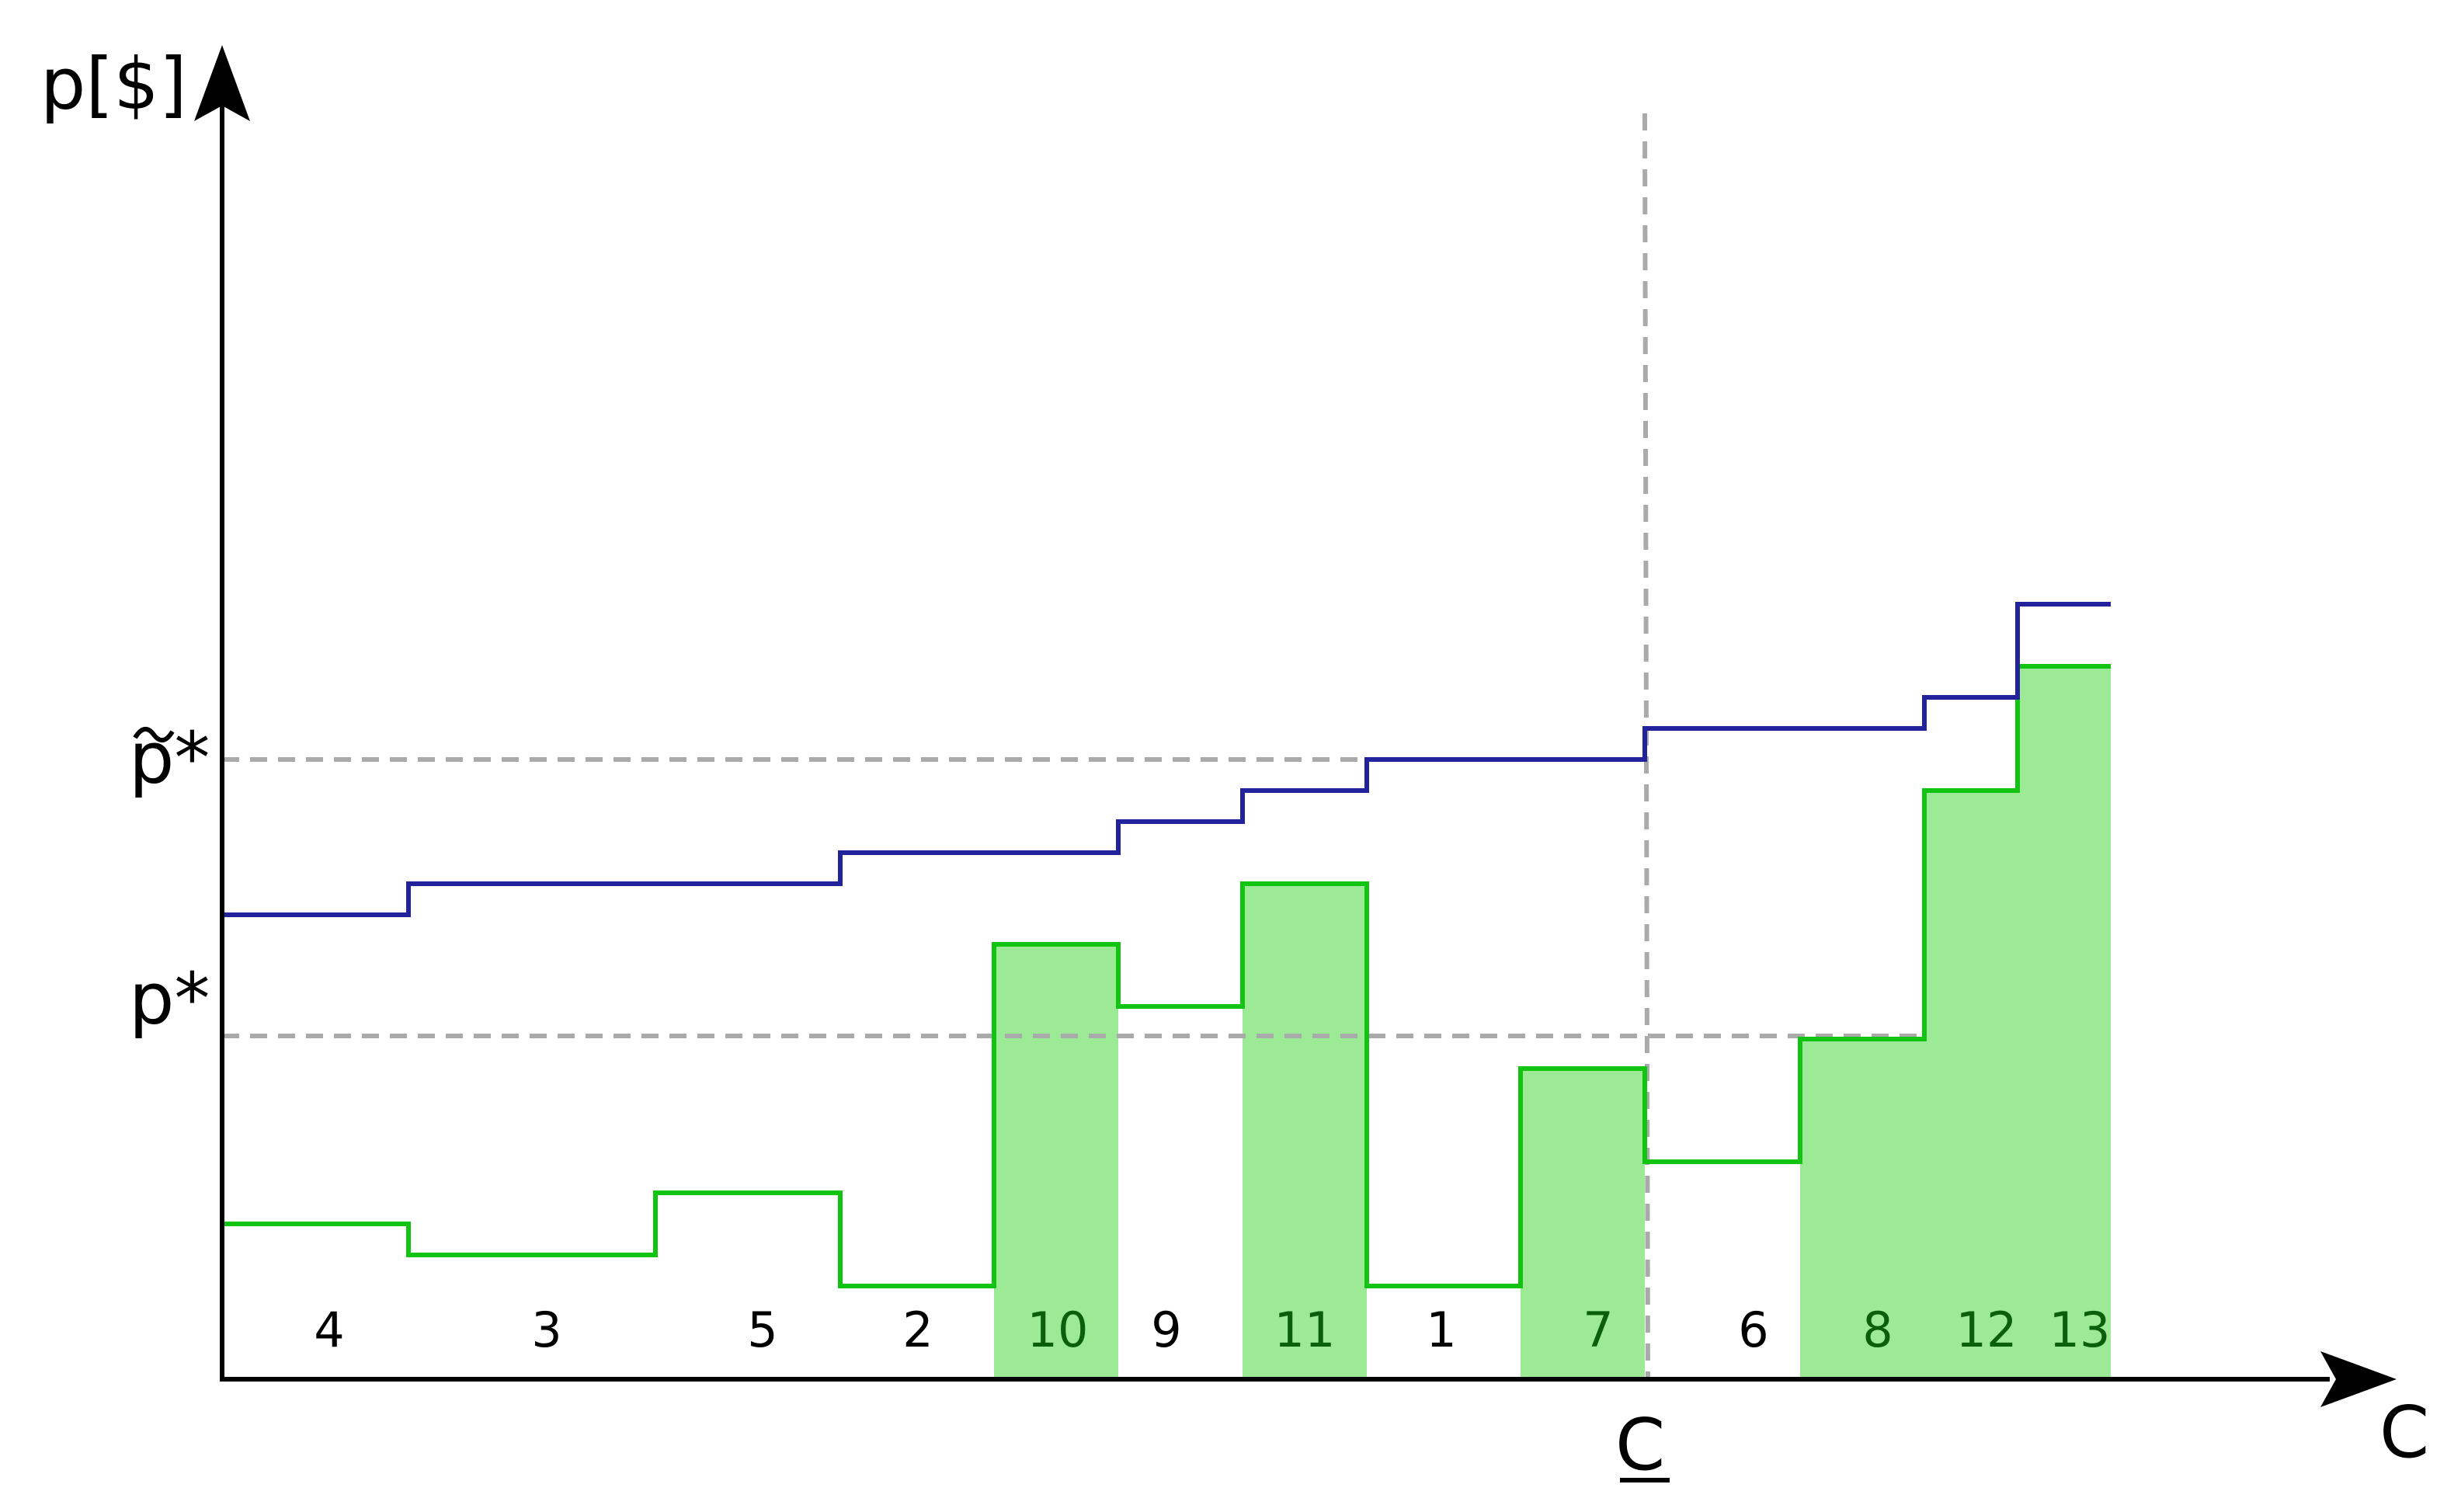  What do you see at coordinates (1987, 1330) in the screenshot?
I see `segment-label-12: 12` at bounding box center [1987, 1330].